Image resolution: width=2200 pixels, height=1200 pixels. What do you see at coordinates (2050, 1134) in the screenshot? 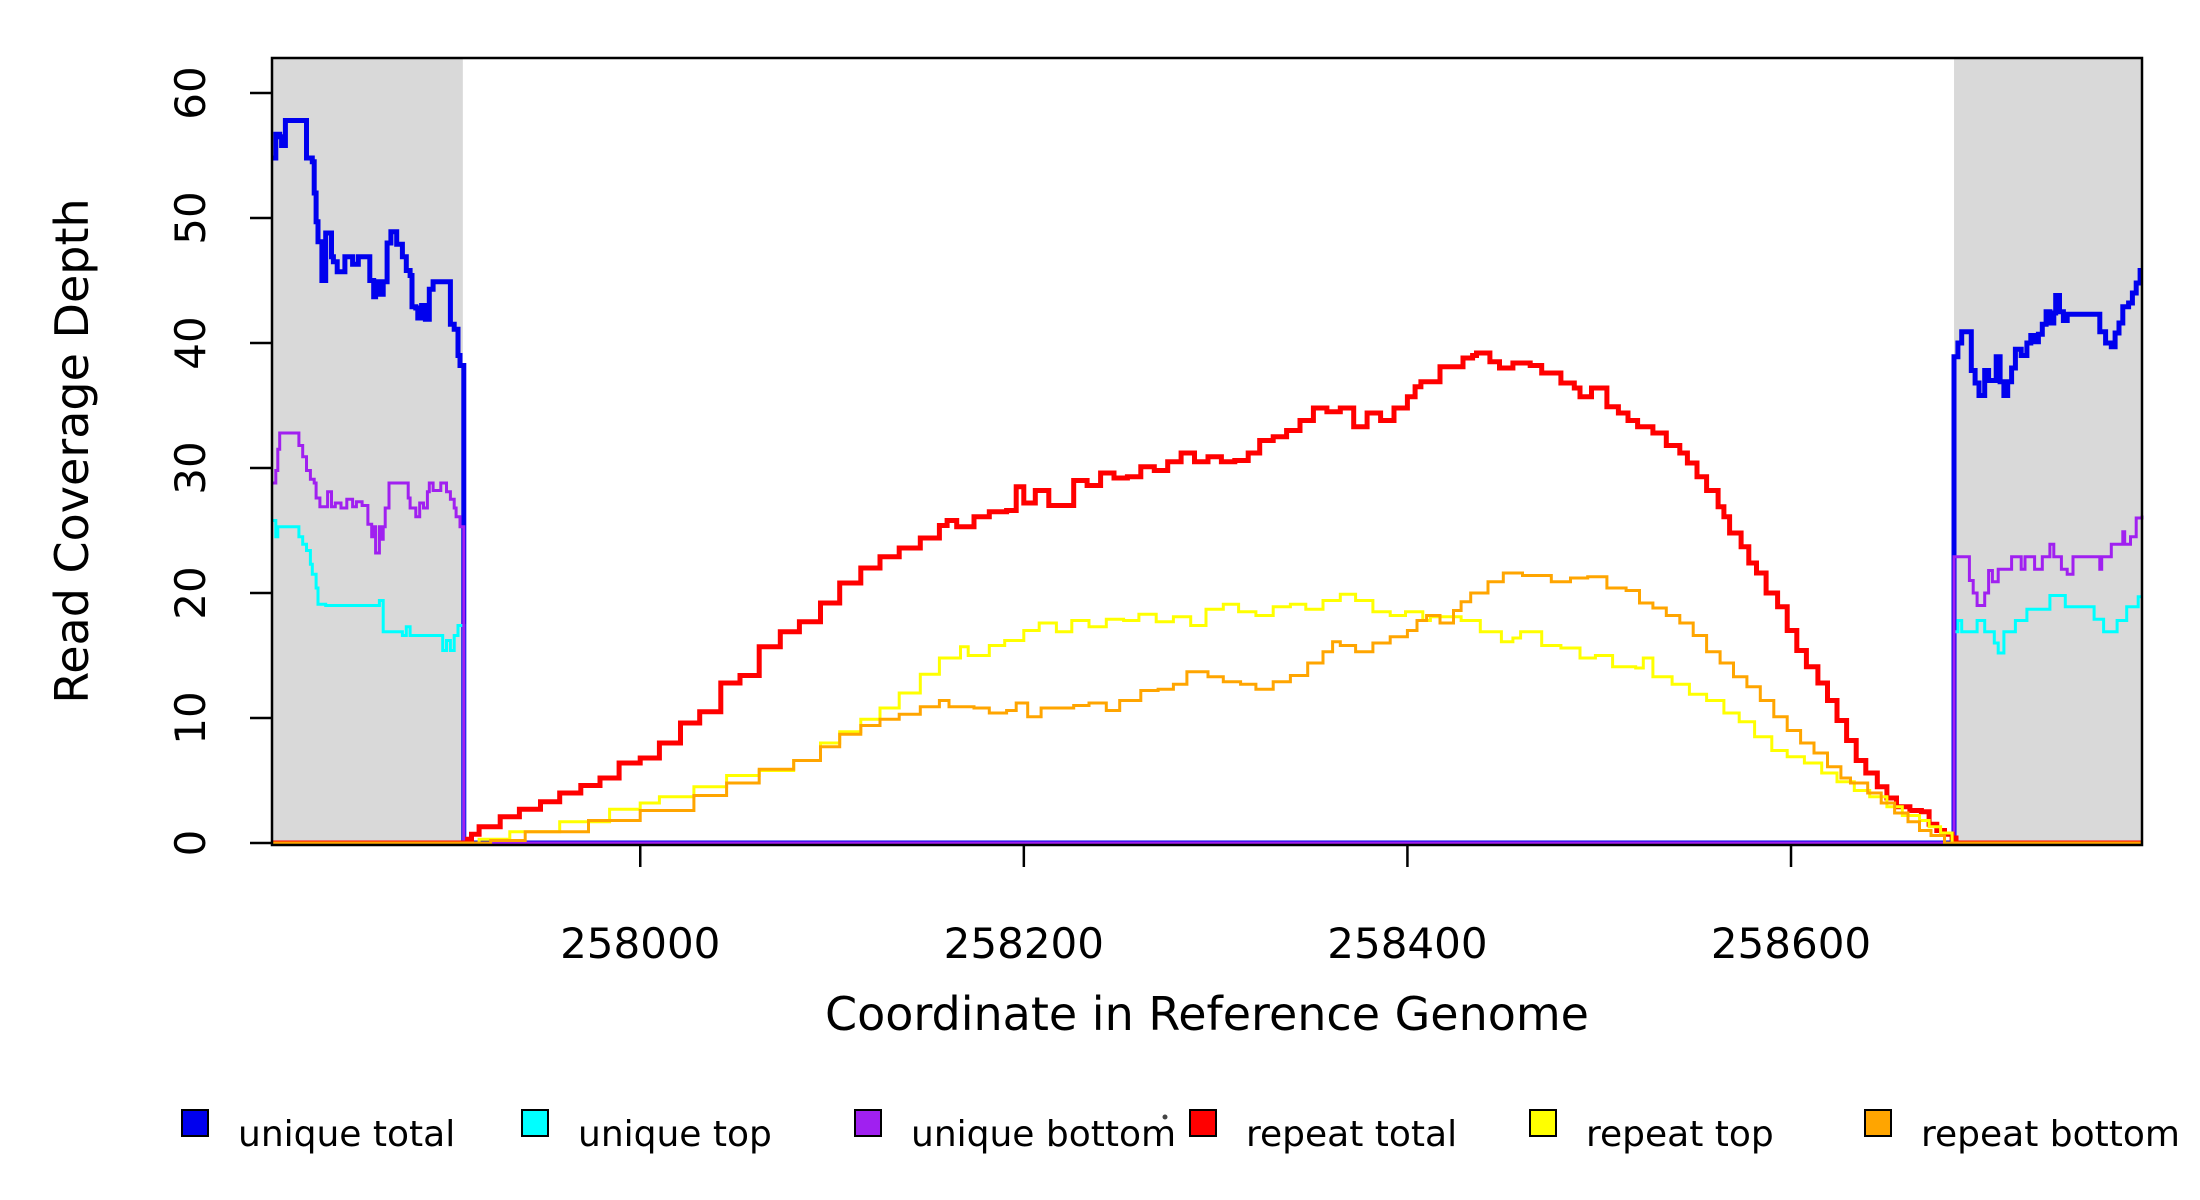
I see `legend-label-repeat-bottom: repeat bottom` at bounding box center [2050, 1134].